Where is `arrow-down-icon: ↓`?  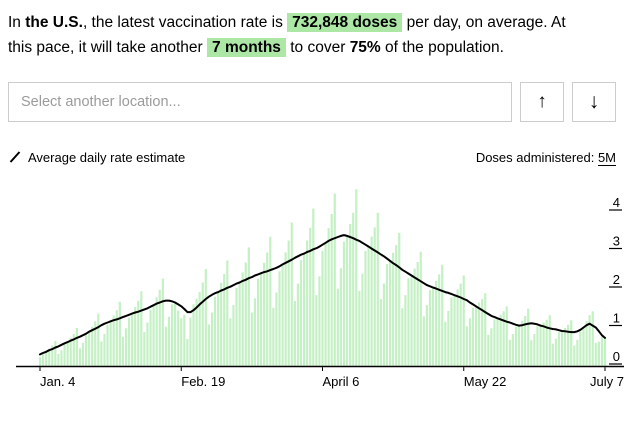 arrow-down-icon: ↓ is located at coordinates (594, 102).